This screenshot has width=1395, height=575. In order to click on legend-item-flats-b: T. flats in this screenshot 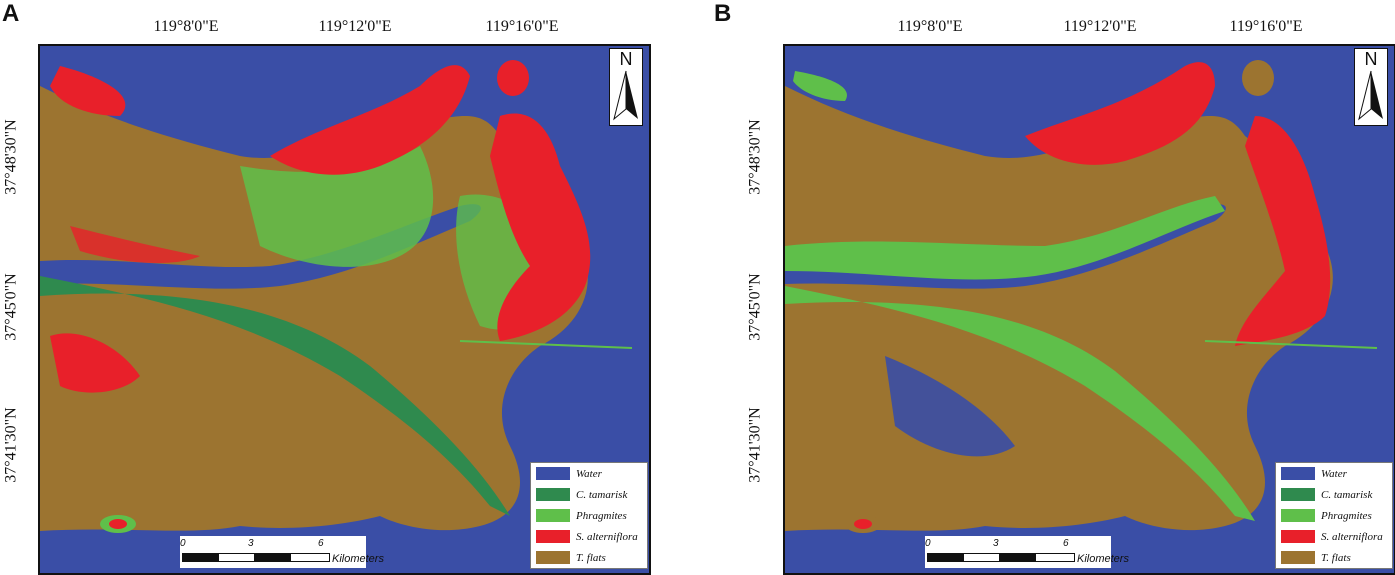, I will do `click(1334, 557)`.